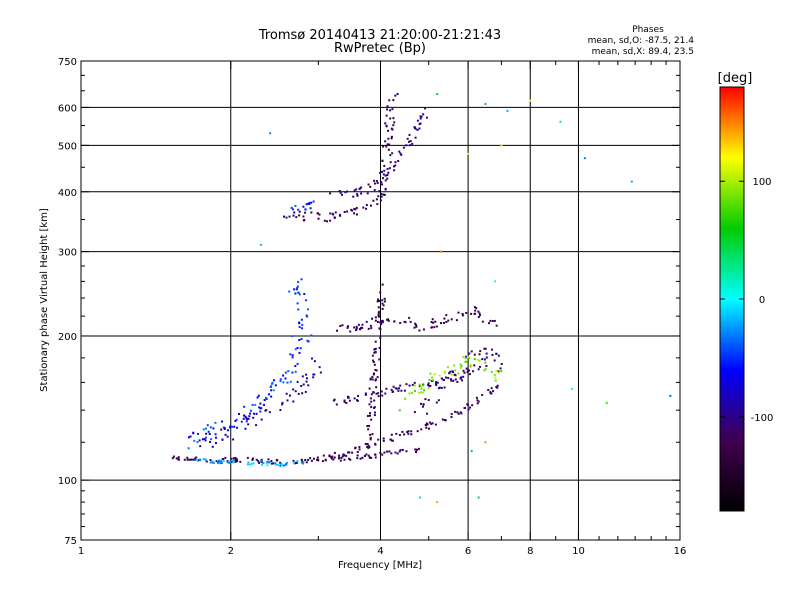 The height and width of the screenshot is (600, 800). I want to click on colorbar-tick-label: 100, so click(761, 182).